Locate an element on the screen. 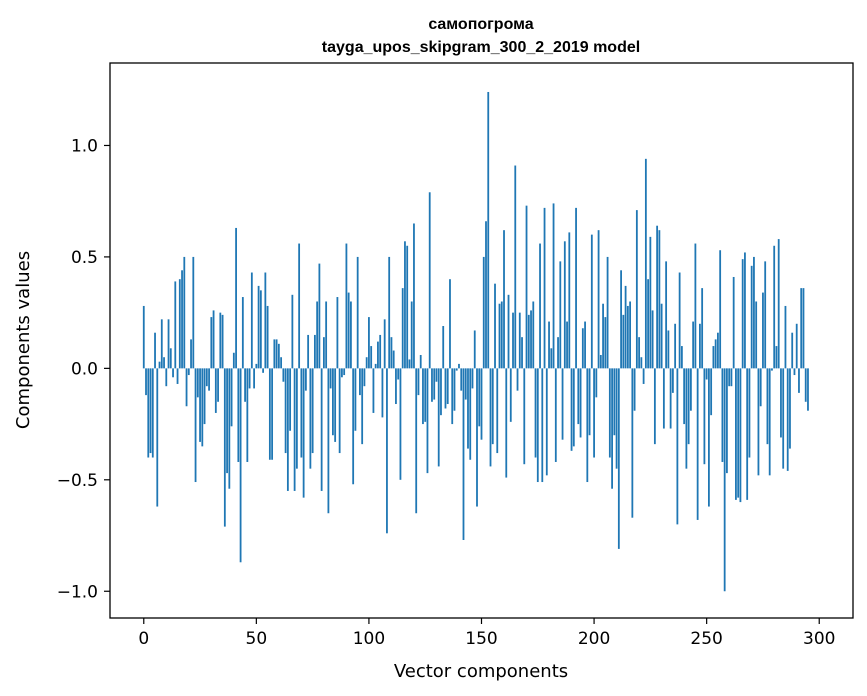 The height and width of the screenshot is (696, 867). y-axis-label: Components values is located at coordinates (23, 340).